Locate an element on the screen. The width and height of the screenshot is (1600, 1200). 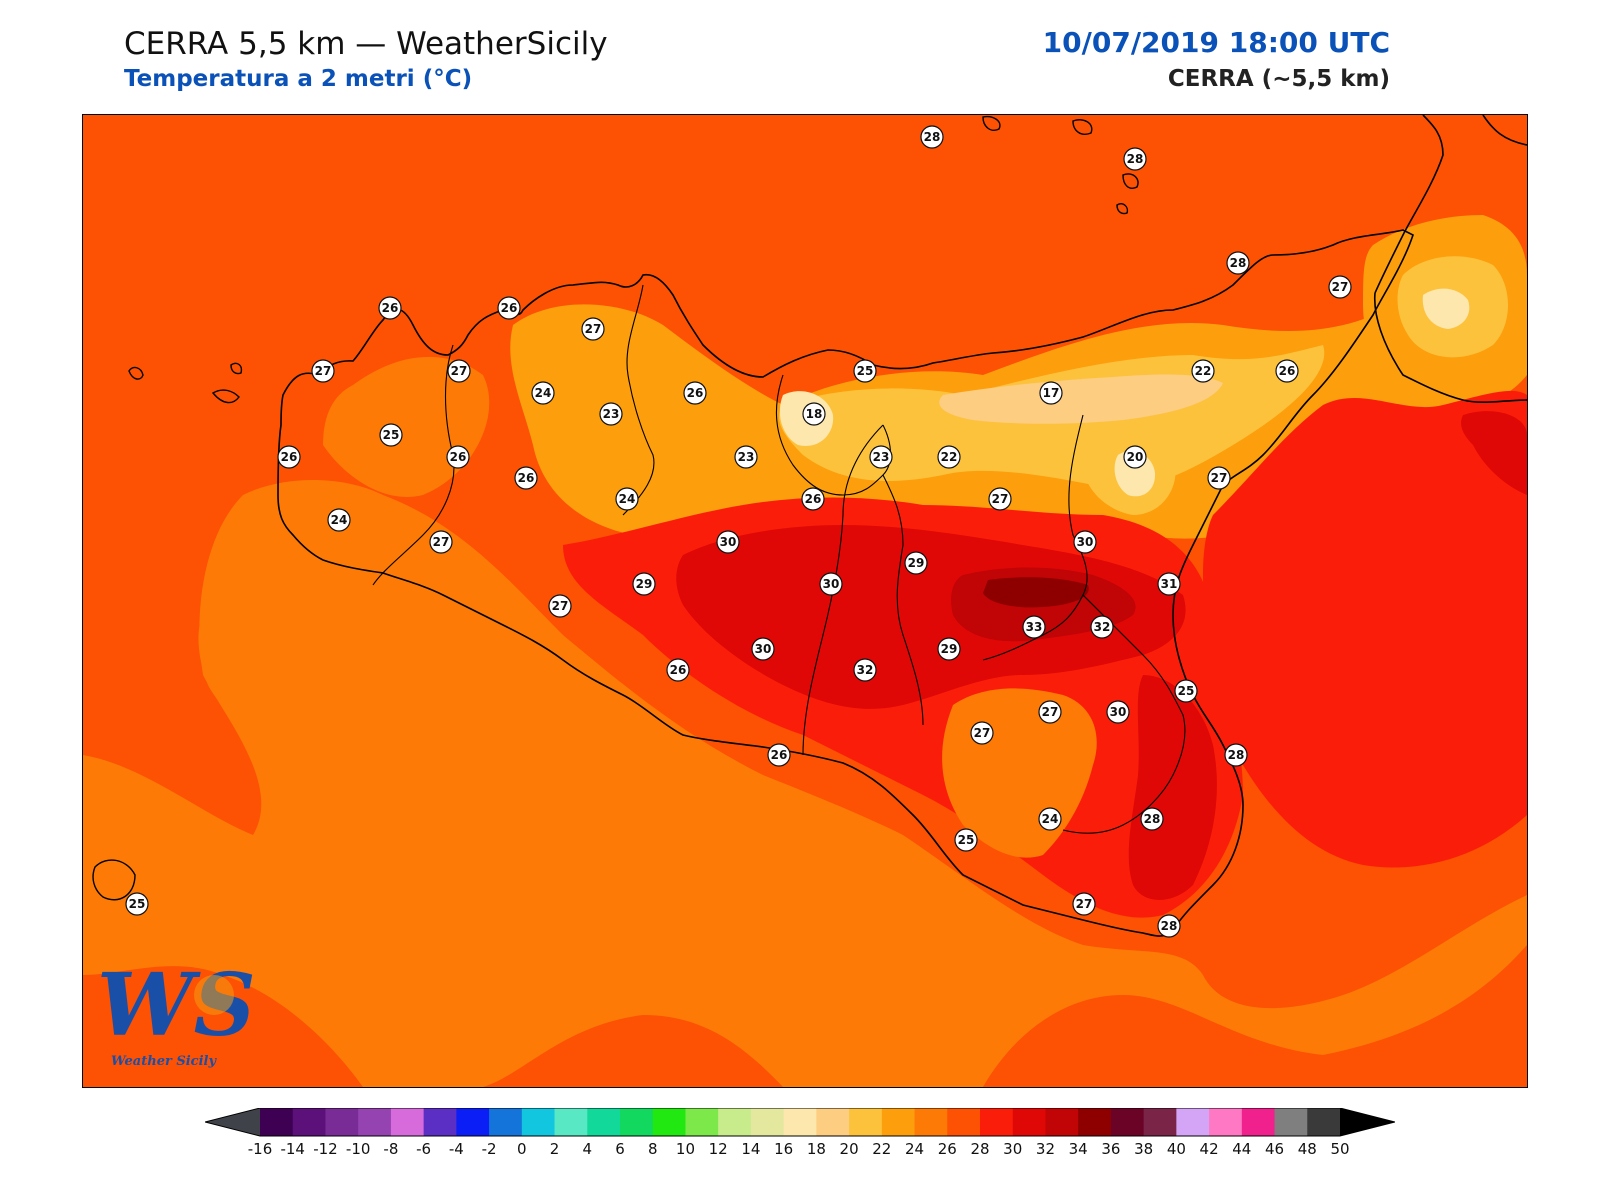
temperature-label: 23 is located at coordinates (611, 414).